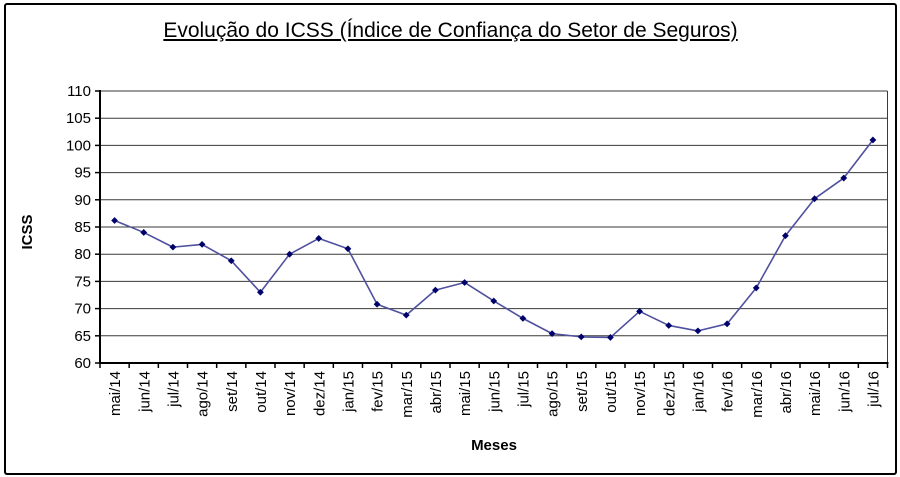 This screenshot has width=900, height=477. I want to click on x-axis-title: Meses, so click(494, 445).